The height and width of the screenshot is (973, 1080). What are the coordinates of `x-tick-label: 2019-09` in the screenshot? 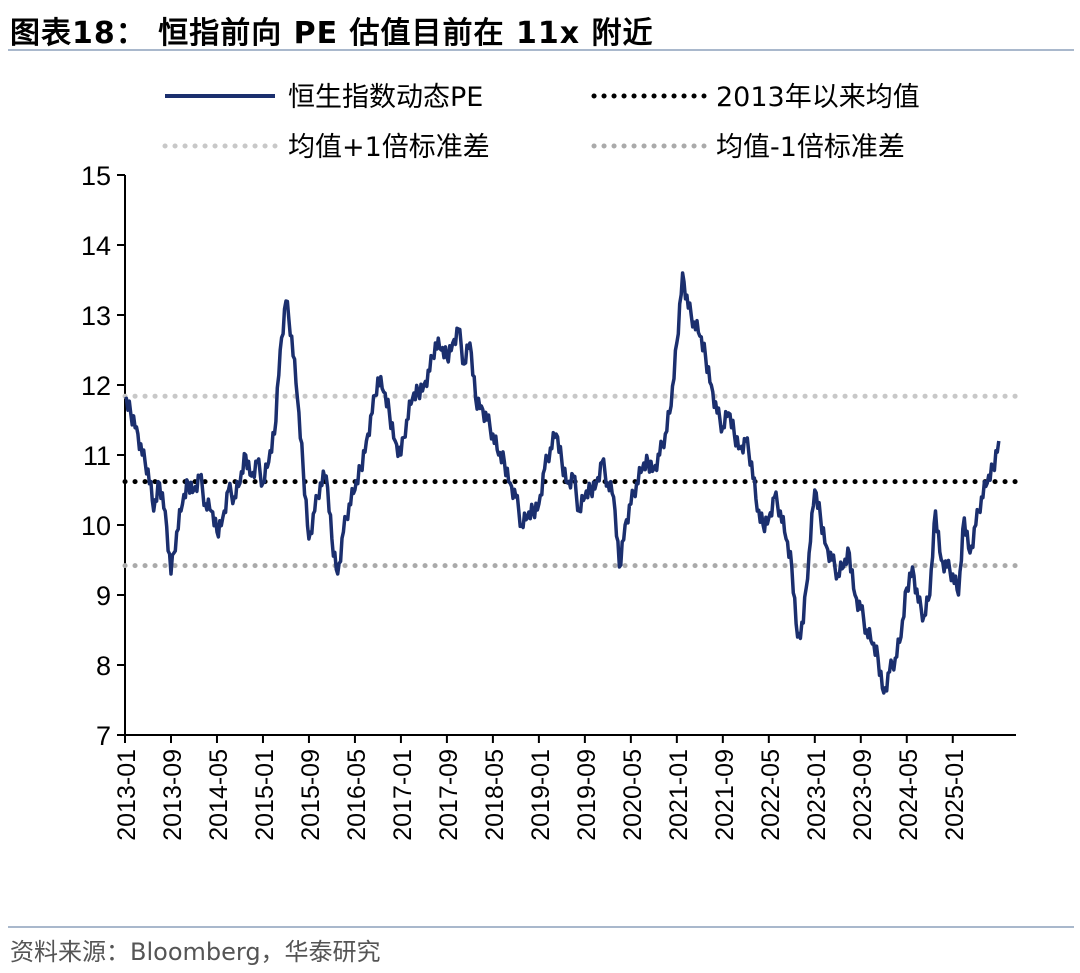 It's located at (587, 795).